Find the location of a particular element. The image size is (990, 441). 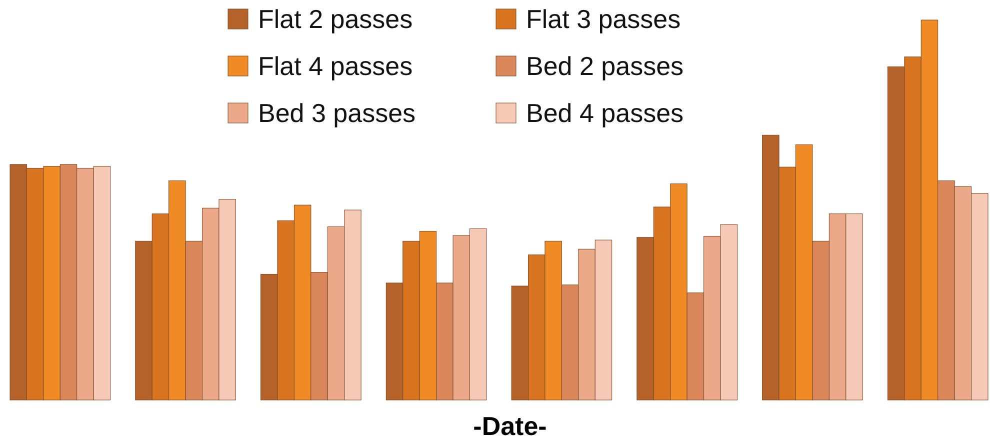

legend-label: Bed 3 passes is located at coordinates (337, 113).